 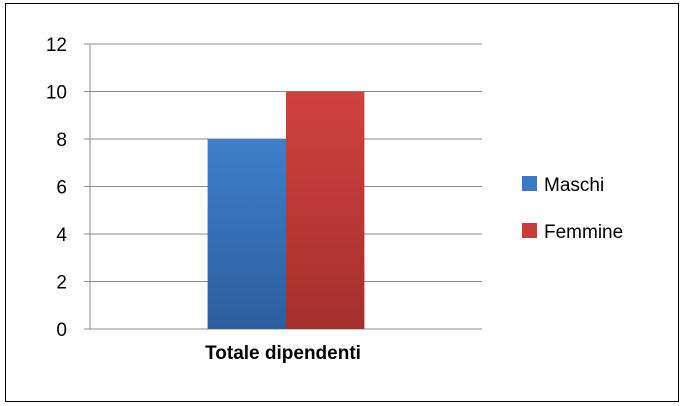 What do you see at coordinates (583, 232) in the screenshot?
I see `legend-label-femmine: Femmine` at bounding box center [583, 232].